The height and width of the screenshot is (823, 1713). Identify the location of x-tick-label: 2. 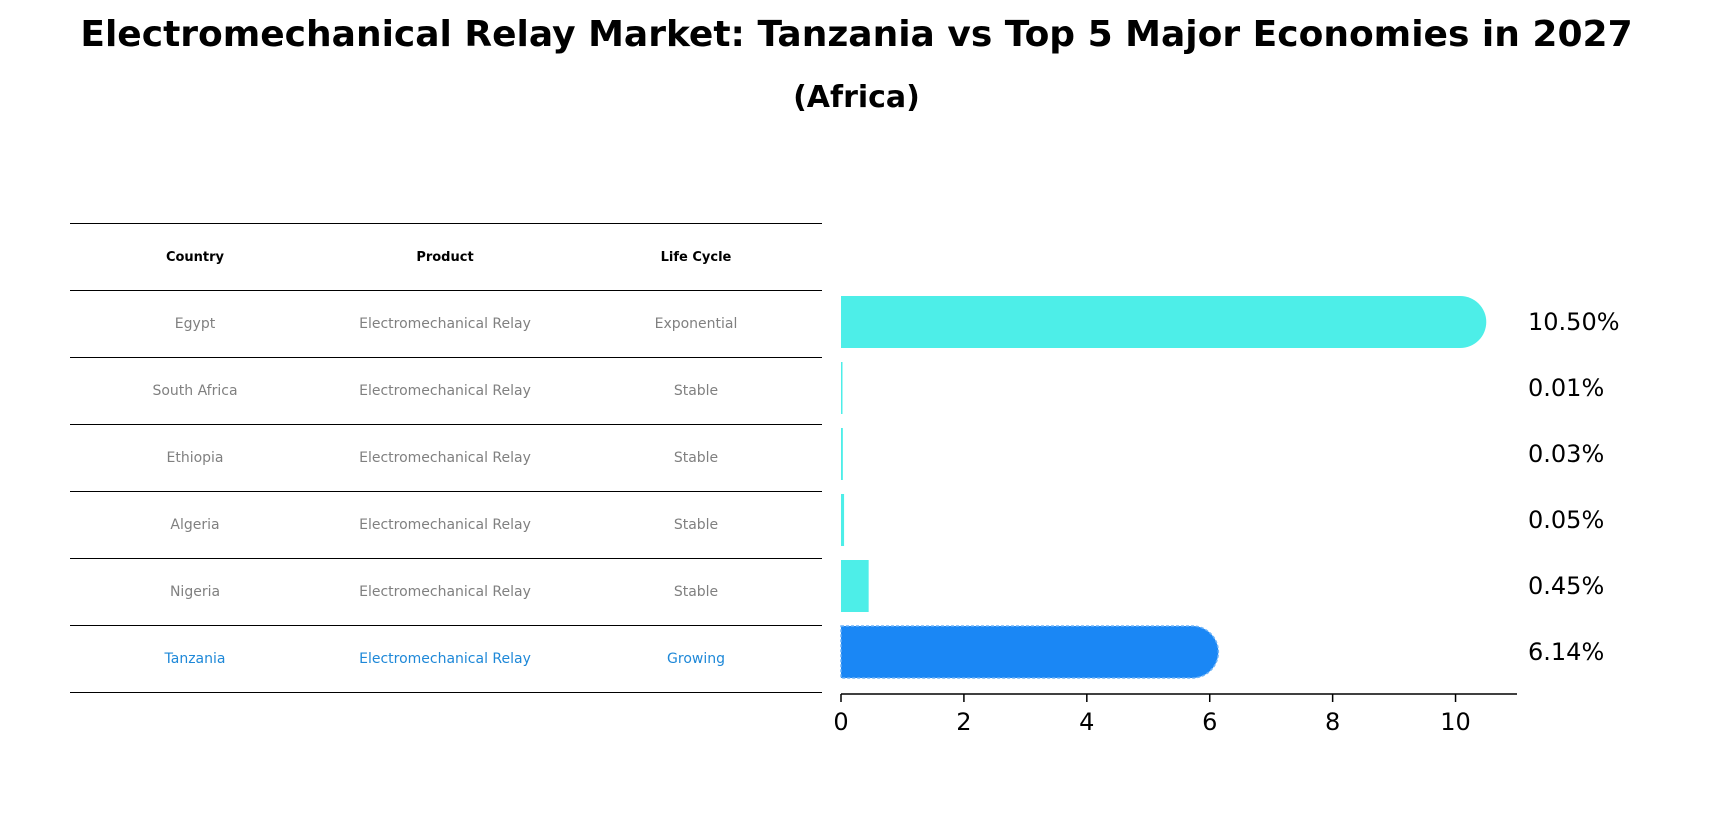
(963, 722).